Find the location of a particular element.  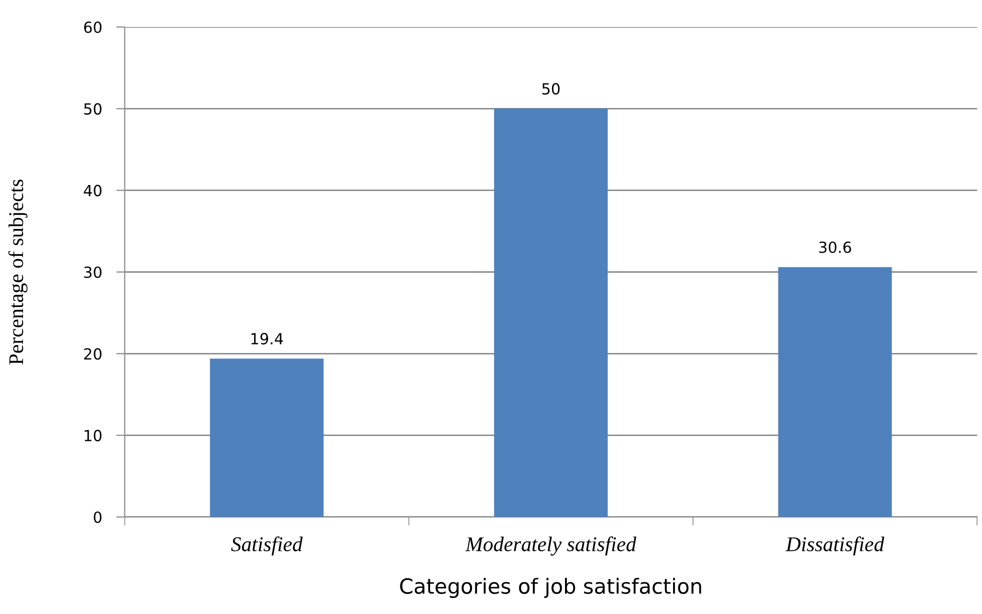

y-tick-label: 30 is located at coordinates (93, 272).